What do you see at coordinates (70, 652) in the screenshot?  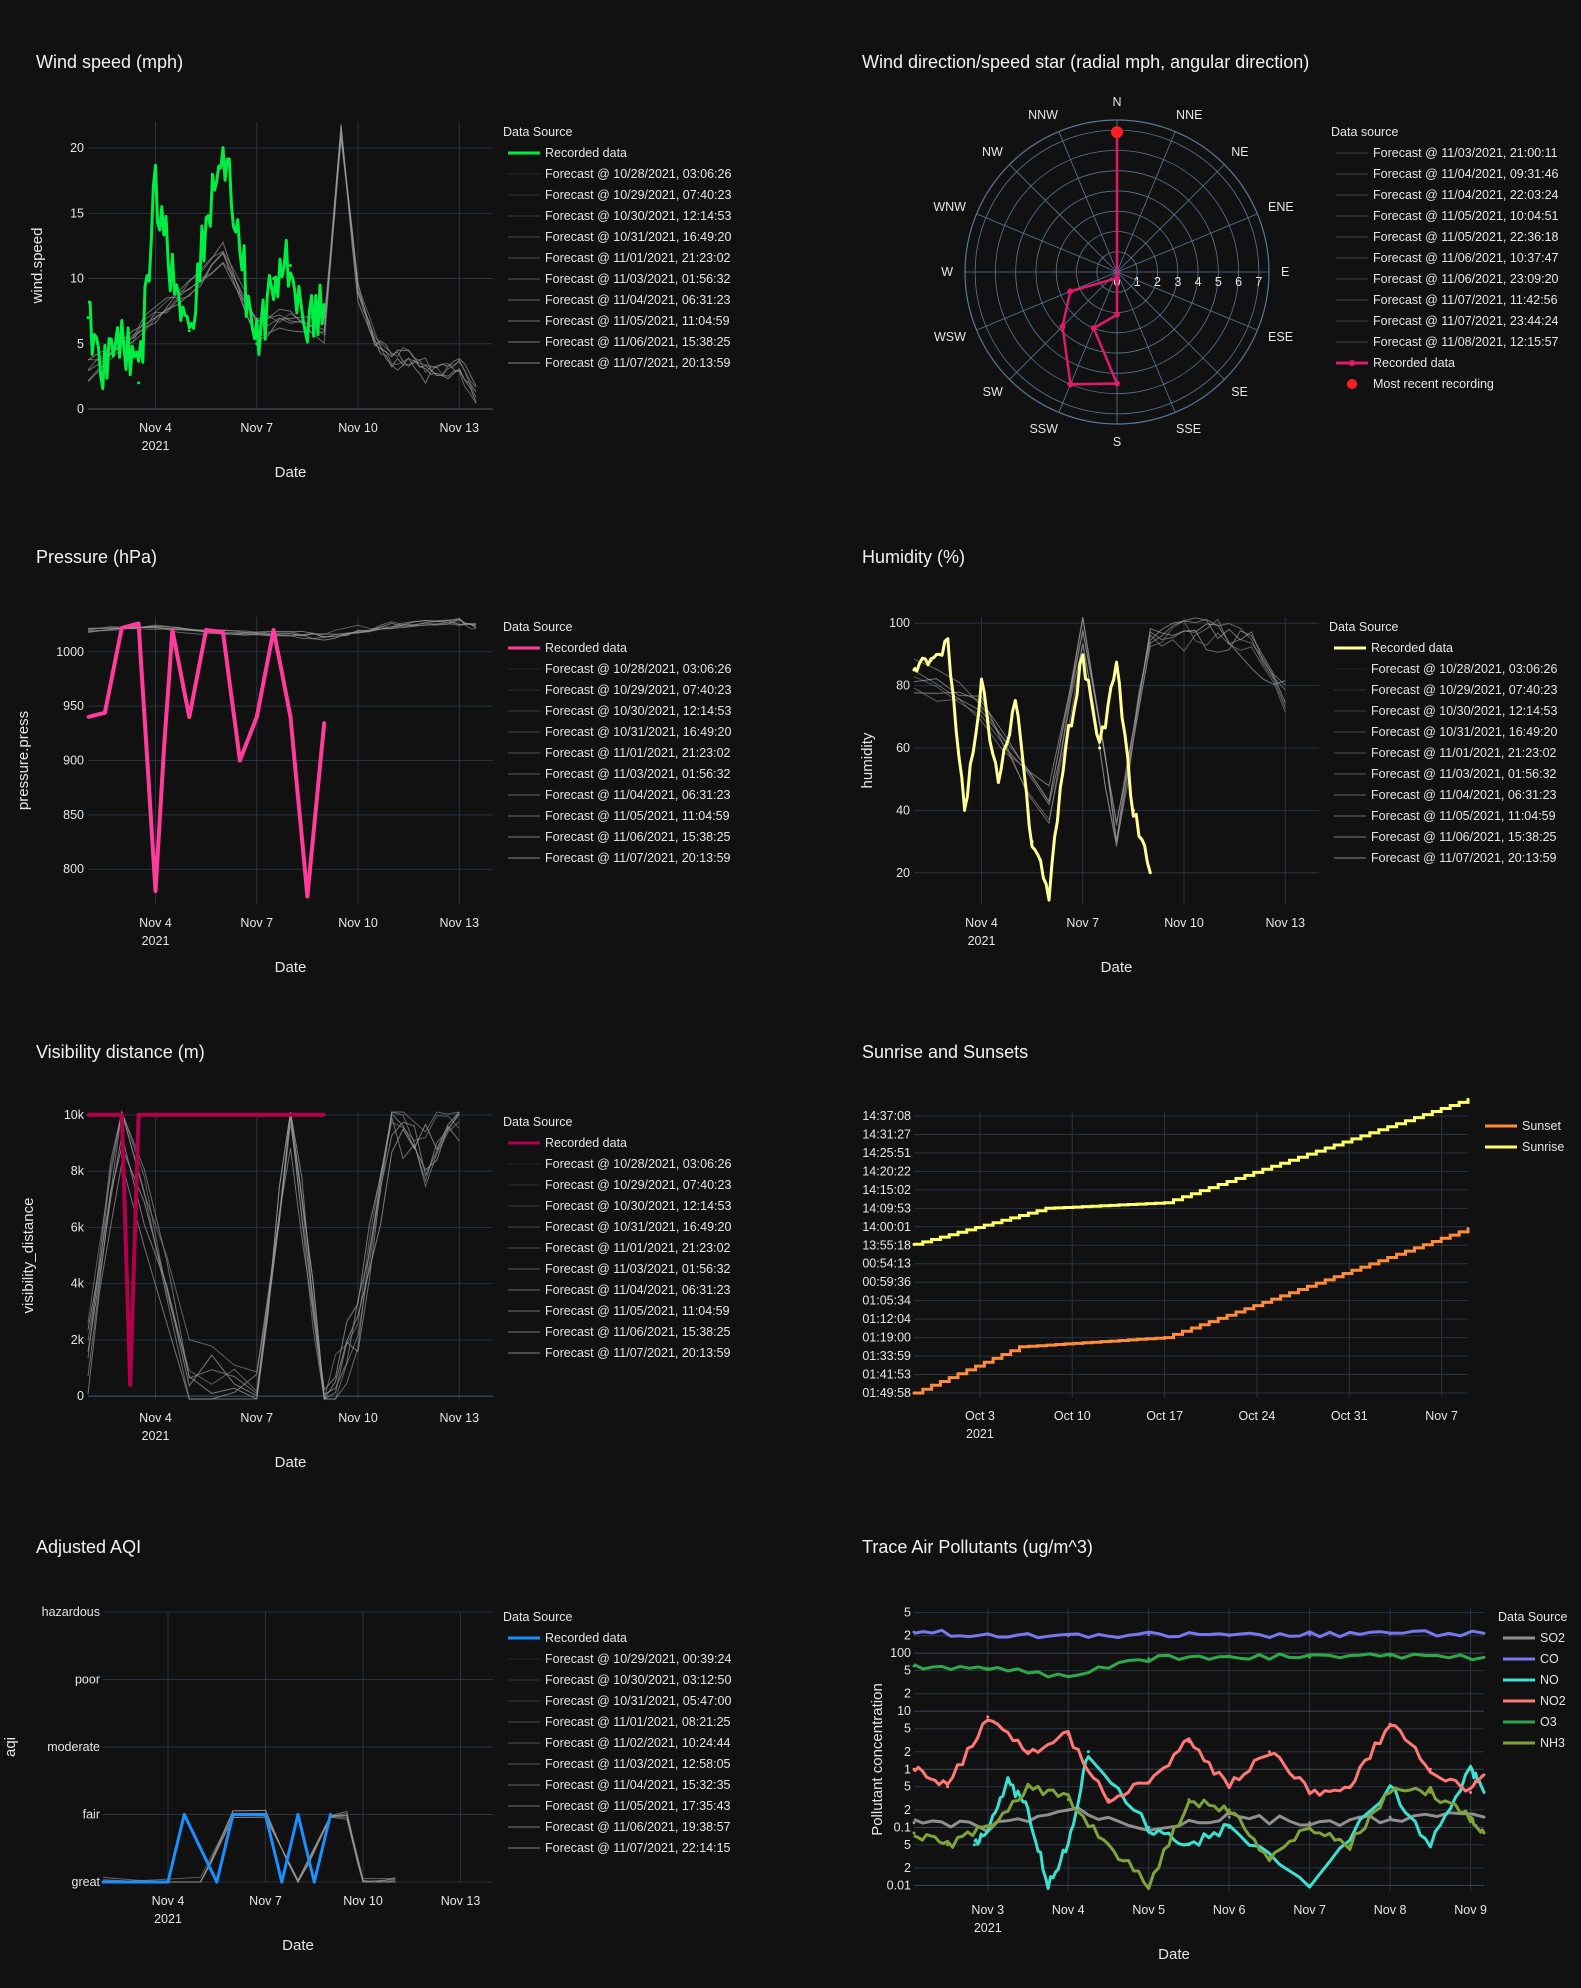 I see `y-tick-label: 1000` at bounding box center [70, 652].